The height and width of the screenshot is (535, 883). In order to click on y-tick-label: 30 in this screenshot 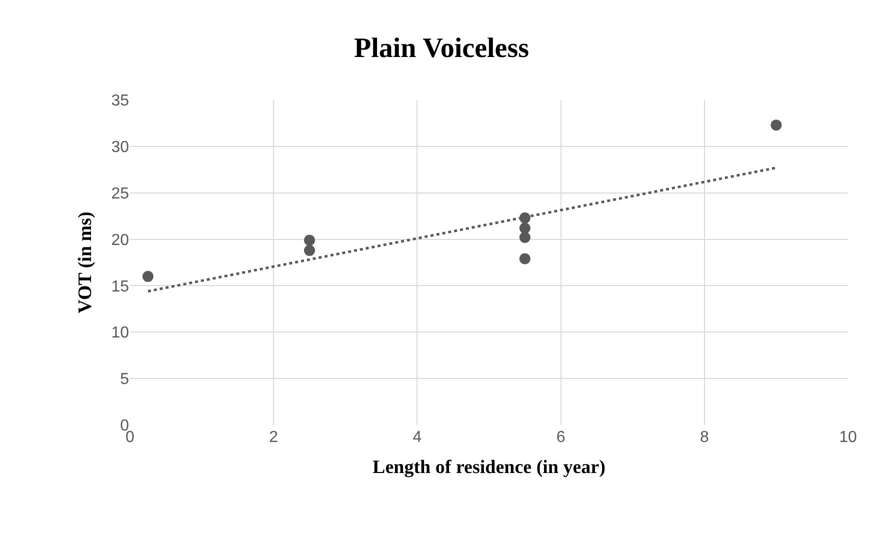, I will do `click(120, 147)`.